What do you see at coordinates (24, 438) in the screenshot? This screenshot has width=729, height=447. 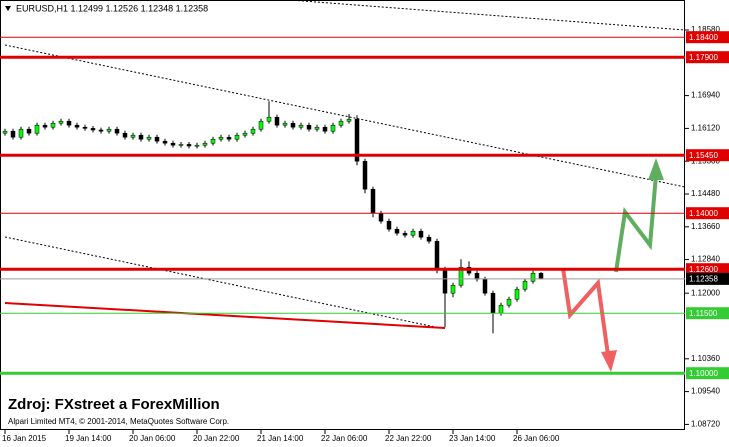 I see `x-tick-label: 16 Jan 2015` at bounding box center [24, 438].